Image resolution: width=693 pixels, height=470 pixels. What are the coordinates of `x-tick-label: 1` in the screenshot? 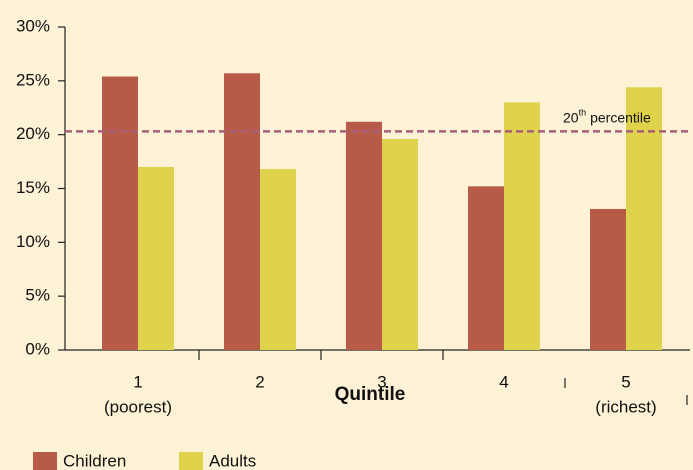 It's located at (137, 381).